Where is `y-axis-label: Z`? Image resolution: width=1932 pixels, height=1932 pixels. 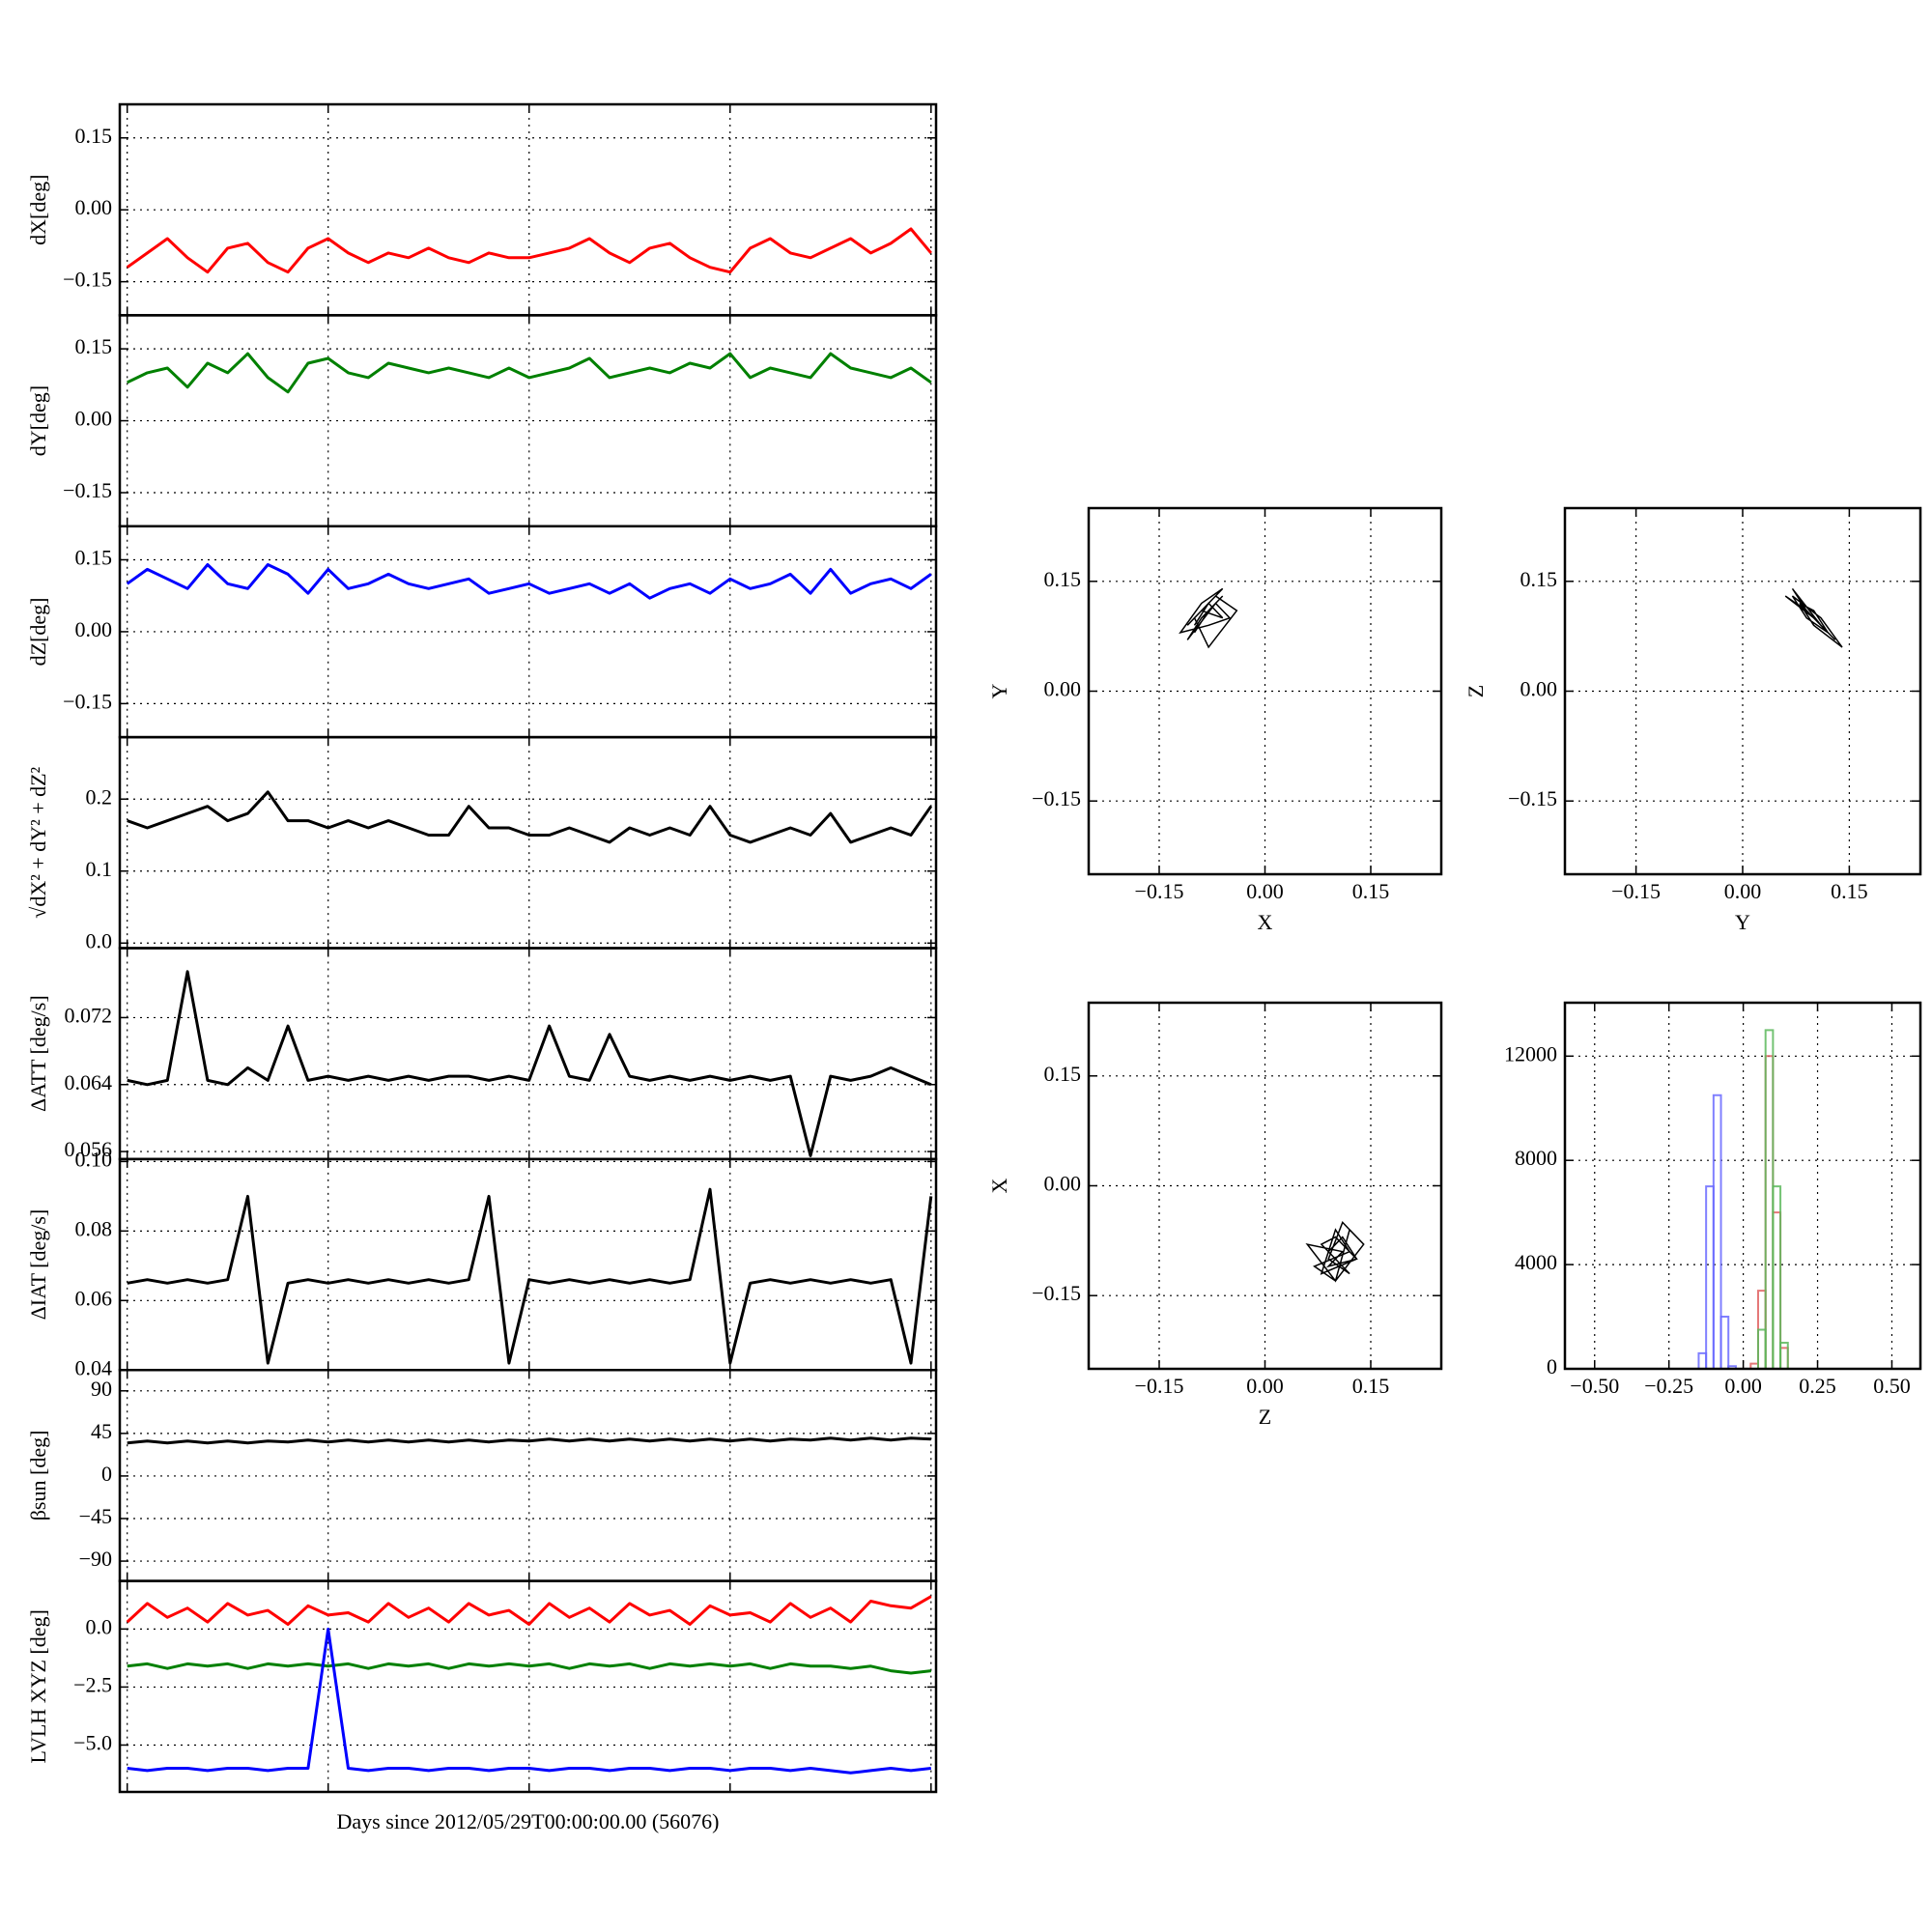
y-axis-label: Z is located at coordinates (1475, 691).